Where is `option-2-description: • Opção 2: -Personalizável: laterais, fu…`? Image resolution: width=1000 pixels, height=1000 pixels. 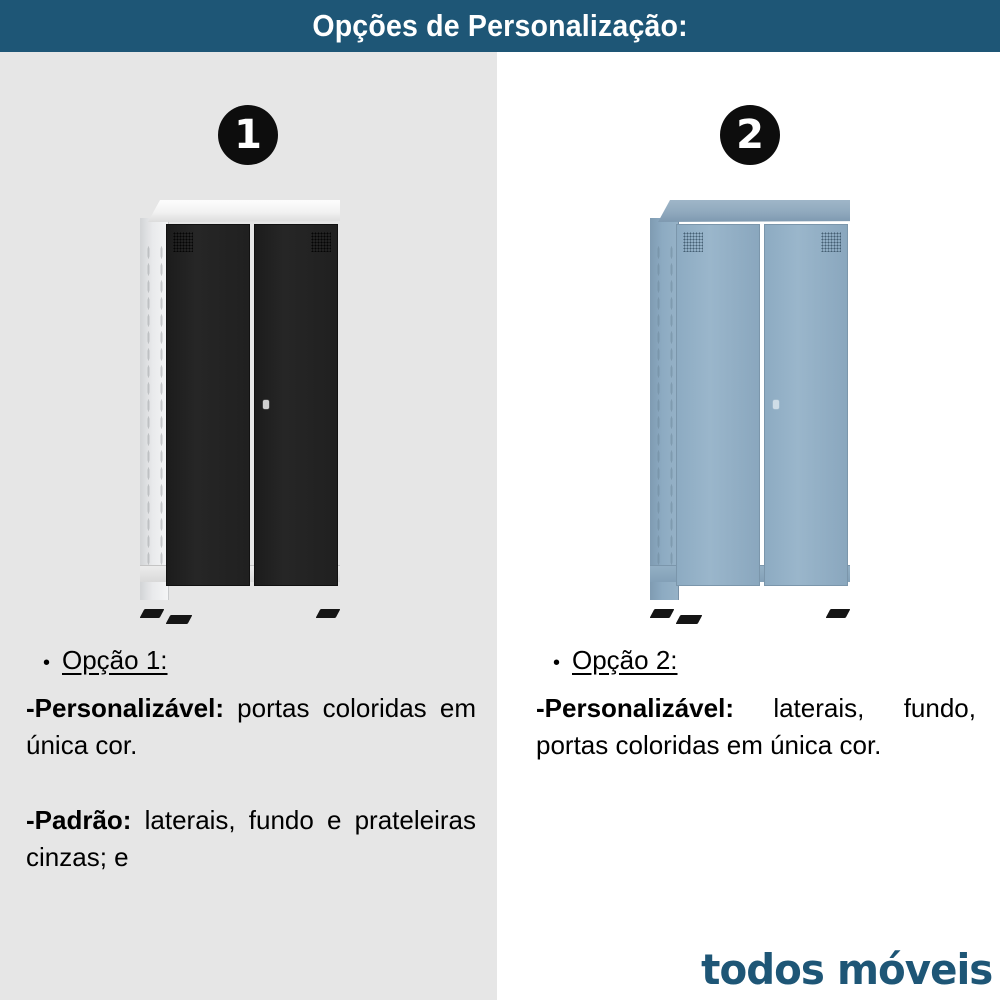
option-2-description: • Opção 2: -Personalizável: laterais, fu… is located at coordinates (756, 708).